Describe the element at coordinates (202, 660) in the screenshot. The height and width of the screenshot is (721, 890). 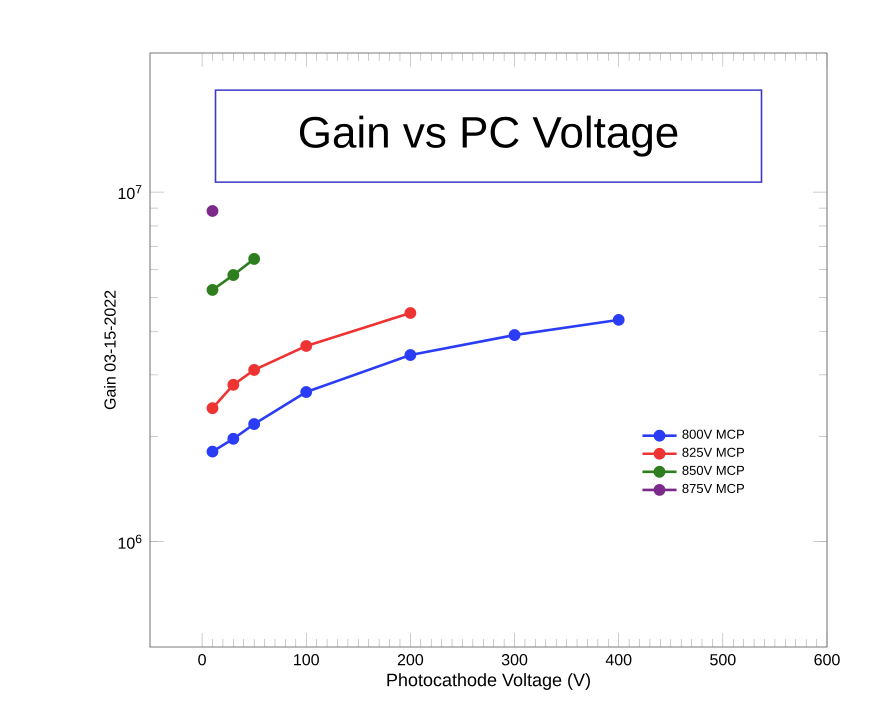
I see `x-tick-label: 0` at that location.